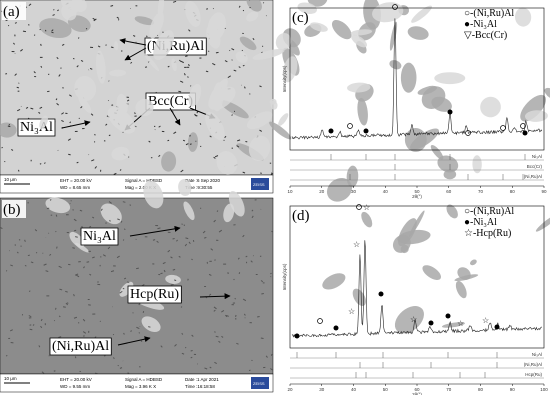 Image resolution: width=550 pixels, height=395 pixels. I want to click on reference-label: Ni₃Al, so click(537, 354).